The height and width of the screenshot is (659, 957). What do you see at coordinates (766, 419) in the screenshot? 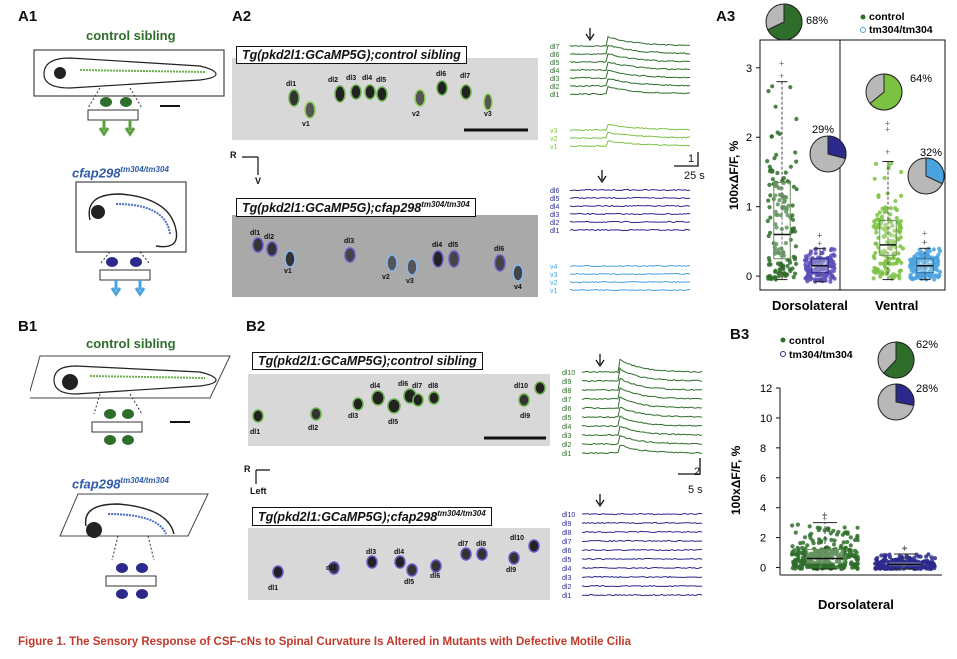
I see `b3-ytick-label: 10` at bounding box center [766, 419].